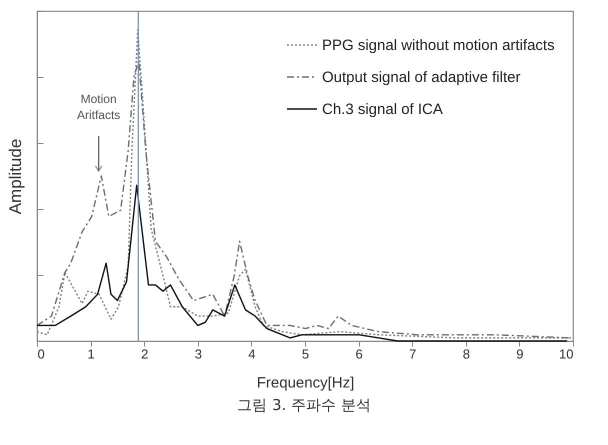  Describe the element at coordinates (252, 354) in the screenshot. I see `x-tick-label: 4` at that location.